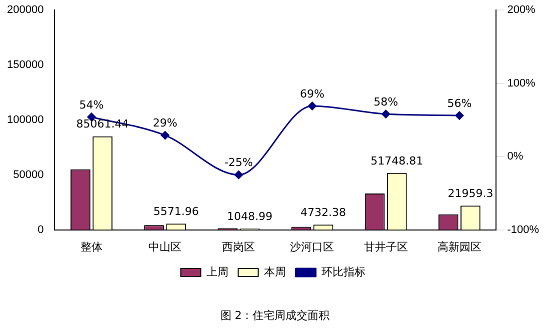 The width and height of the screenshot is (550, 332). I want to click on legend-label: 本周, so click(275, 271).